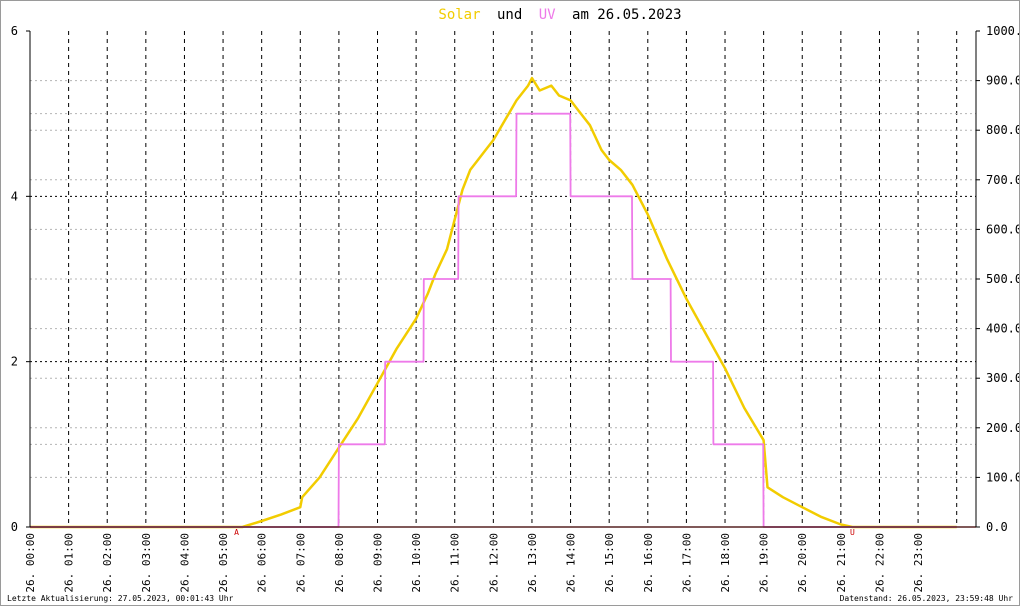 This screenshot has height=606, width=1020. I want to click on x-tick-label: 26. 22:00, so click(879, 563).